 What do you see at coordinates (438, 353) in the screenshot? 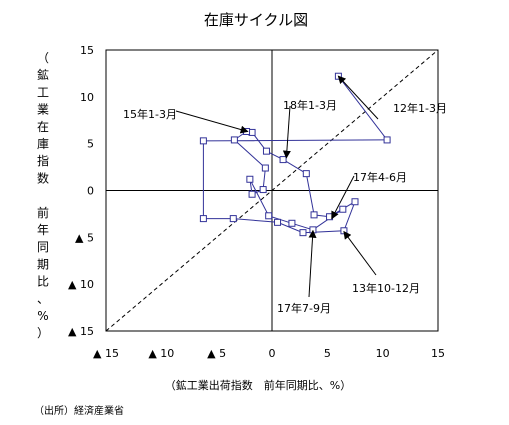
I see `x-tick-label: 15` at bounding box center [438, 353].